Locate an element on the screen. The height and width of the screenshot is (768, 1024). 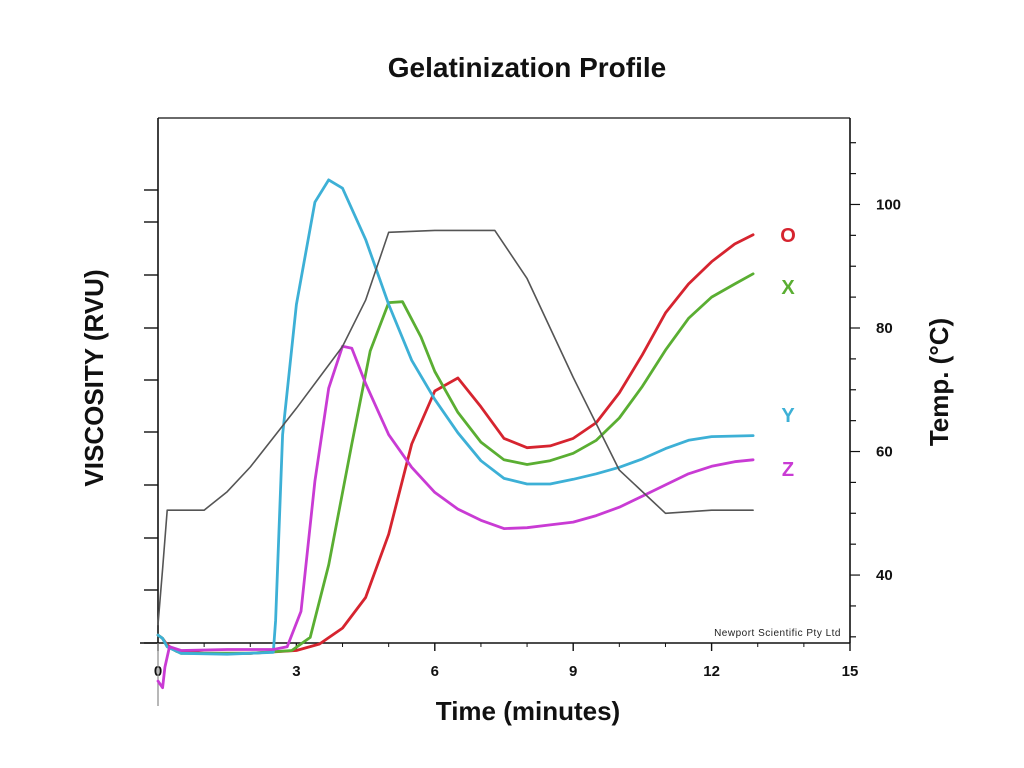
x-tick-label: 12 is located at coordinates (711, 671).